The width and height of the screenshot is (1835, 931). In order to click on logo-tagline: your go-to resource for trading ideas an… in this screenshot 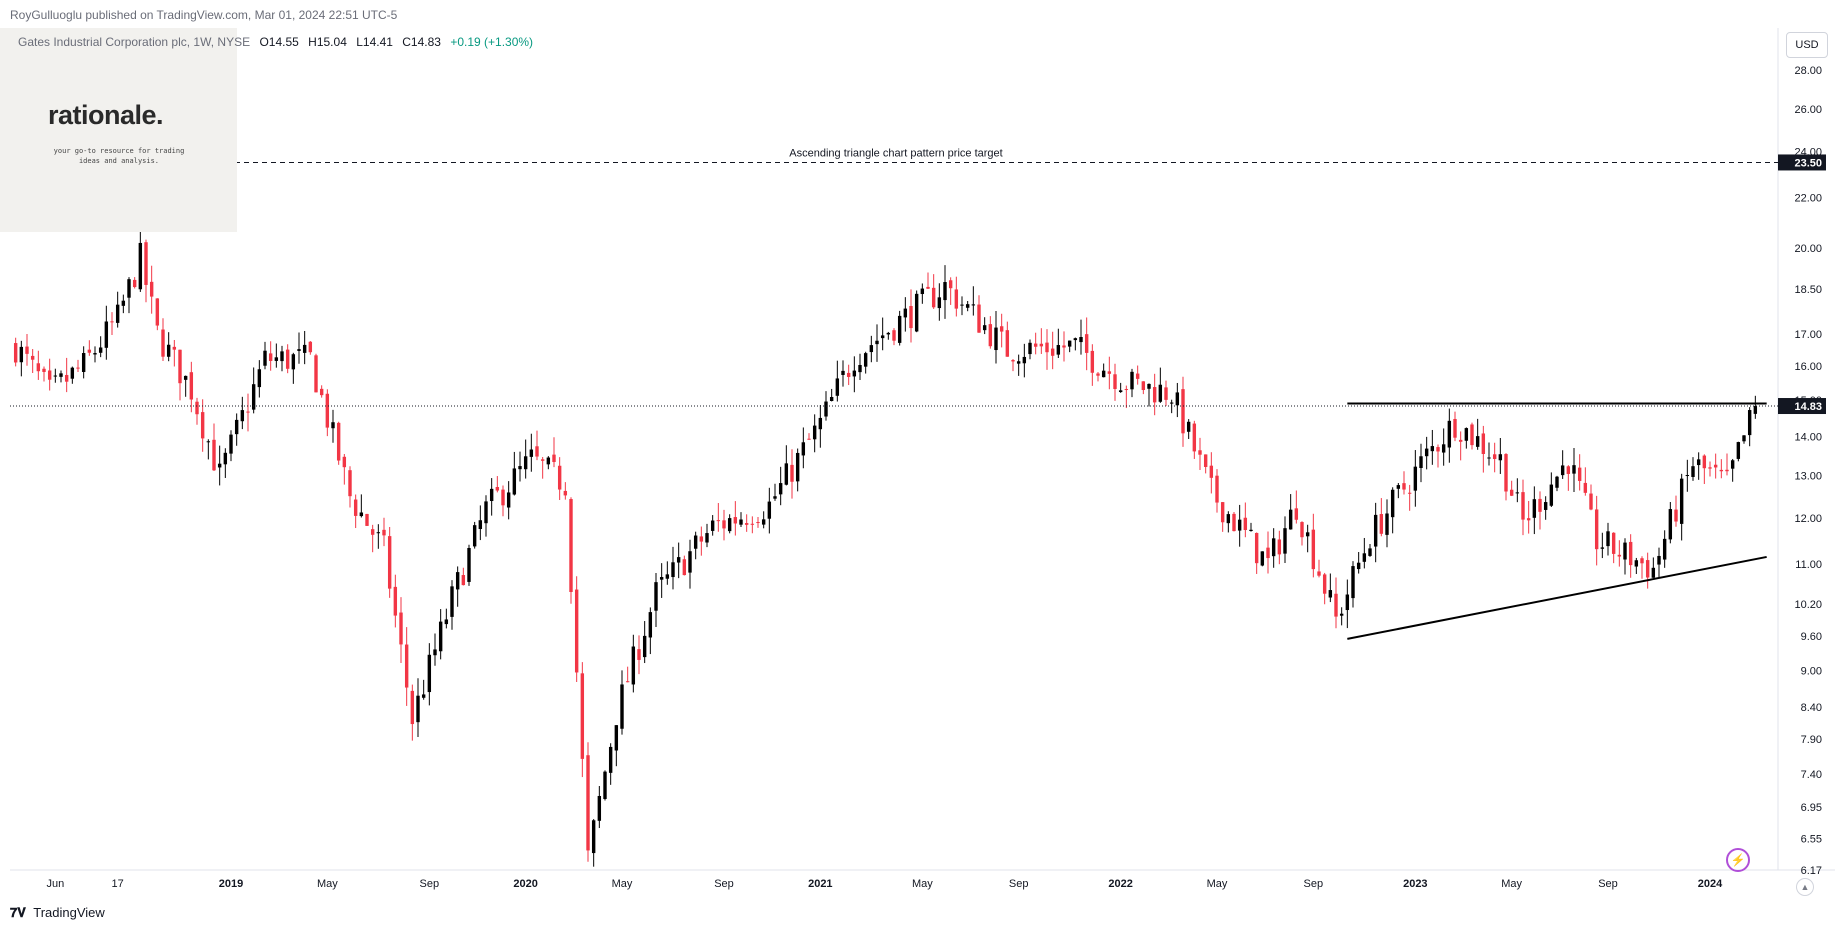, I will do `click(119, 156)`.